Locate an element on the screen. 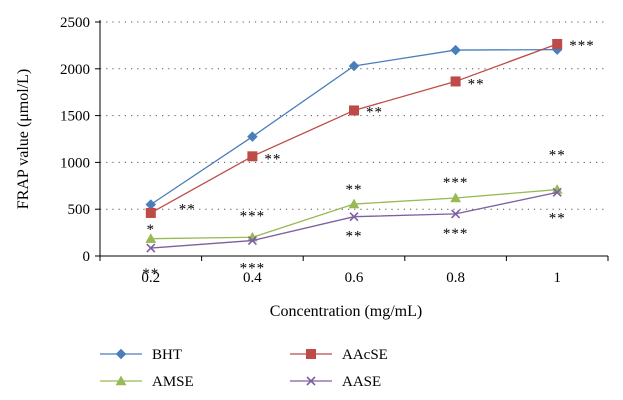 The image size is (623, 400). legend-item-bht: BHT is located at coordinates (141, 355).